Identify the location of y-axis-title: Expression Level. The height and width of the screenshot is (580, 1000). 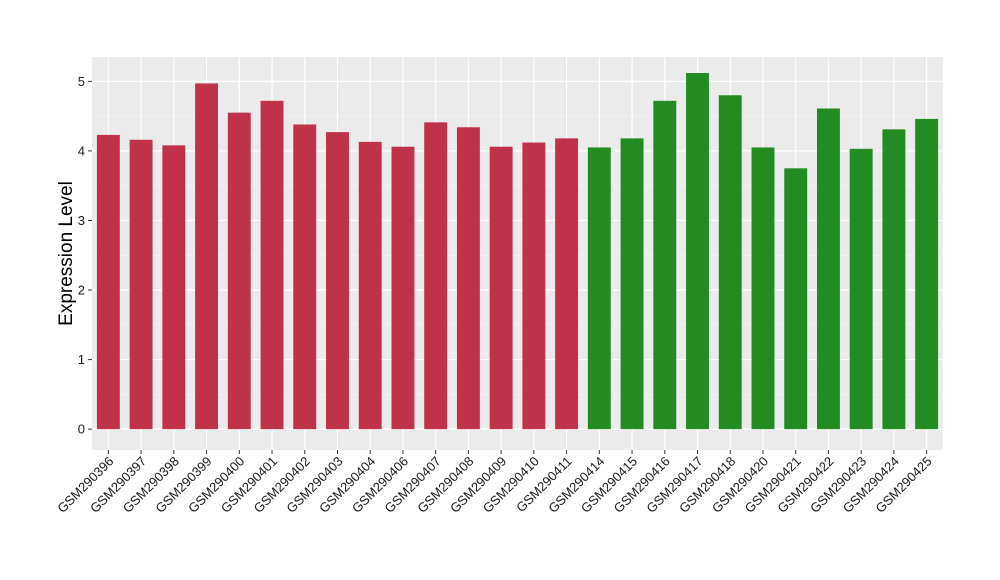
(66, 253).